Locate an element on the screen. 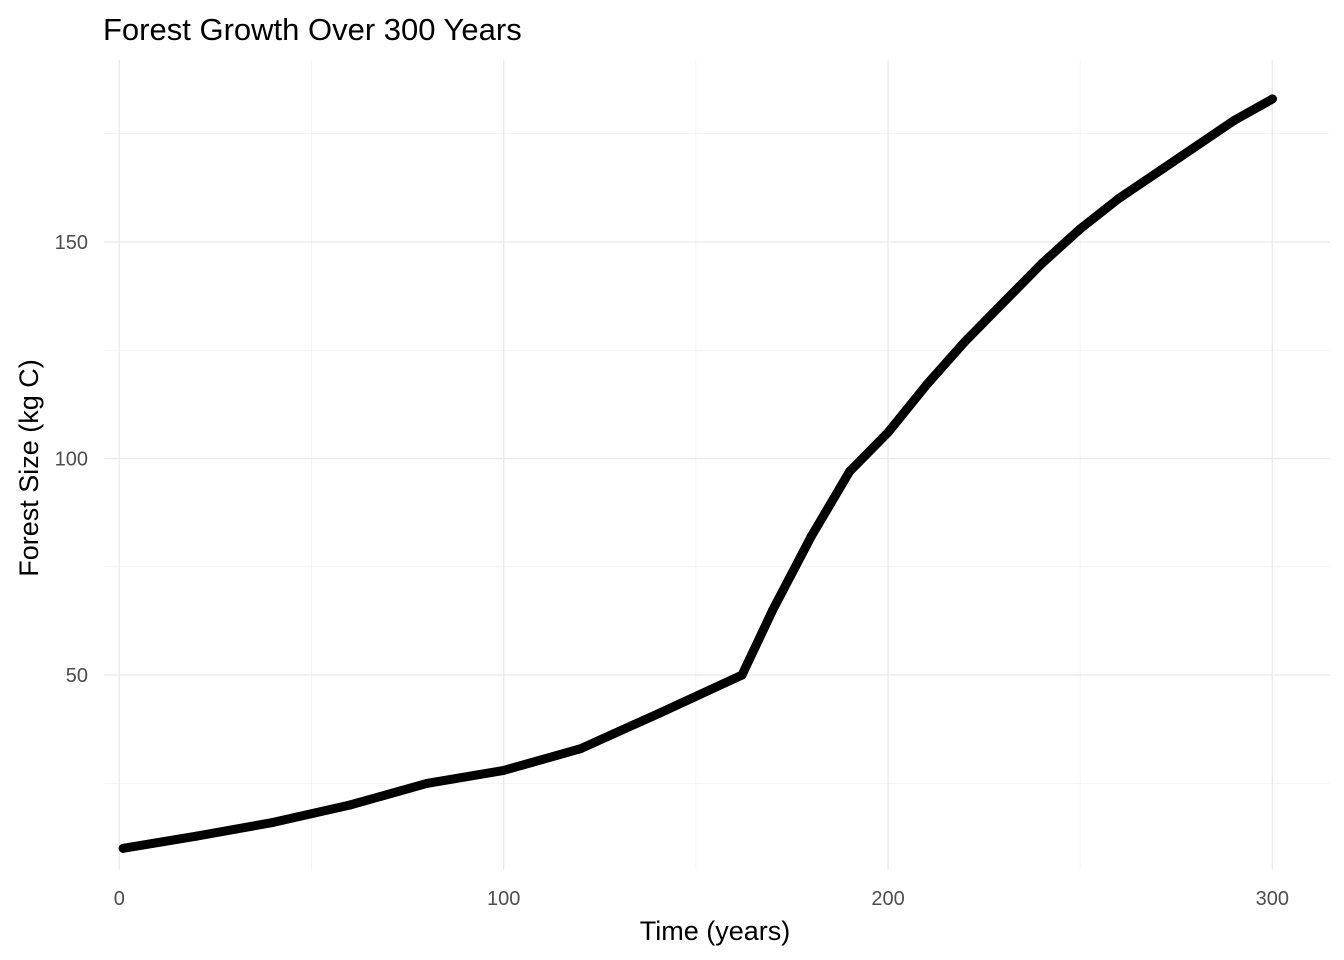 This screenshot has width=1344, height=960. x-axis-title: Time (years) is located at coordinates (715, 931).